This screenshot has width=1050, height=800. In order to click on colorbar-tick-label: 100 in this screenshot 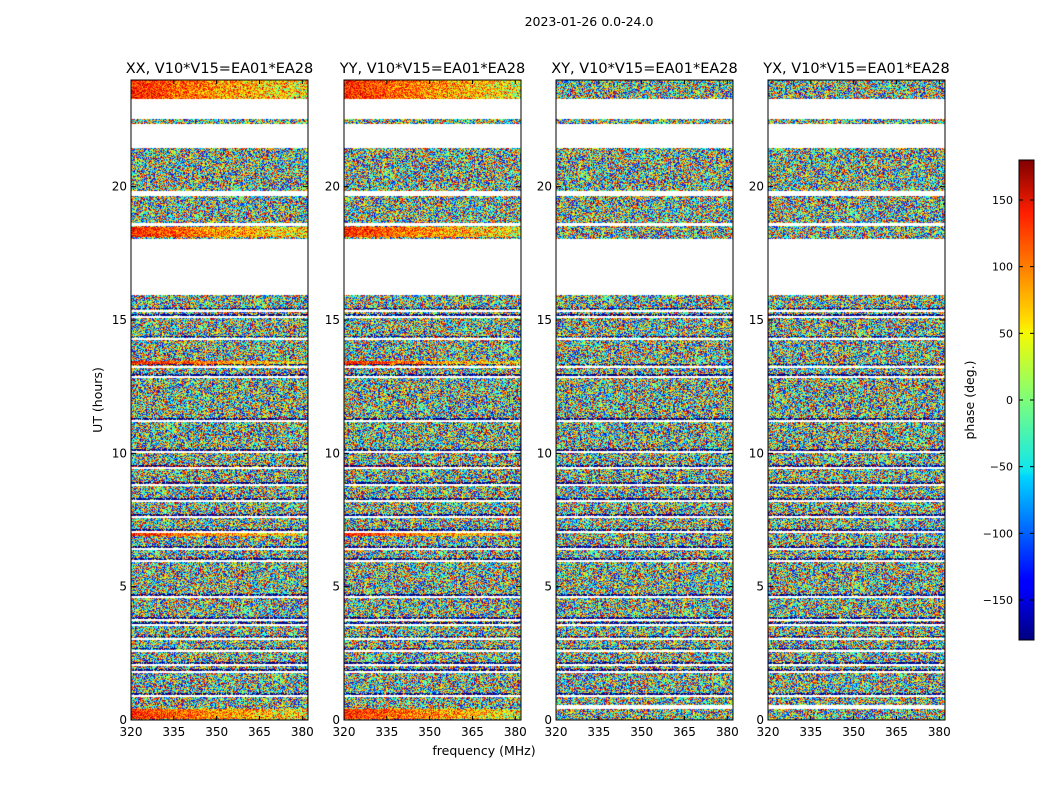, I will do `click(1002, 267)`.